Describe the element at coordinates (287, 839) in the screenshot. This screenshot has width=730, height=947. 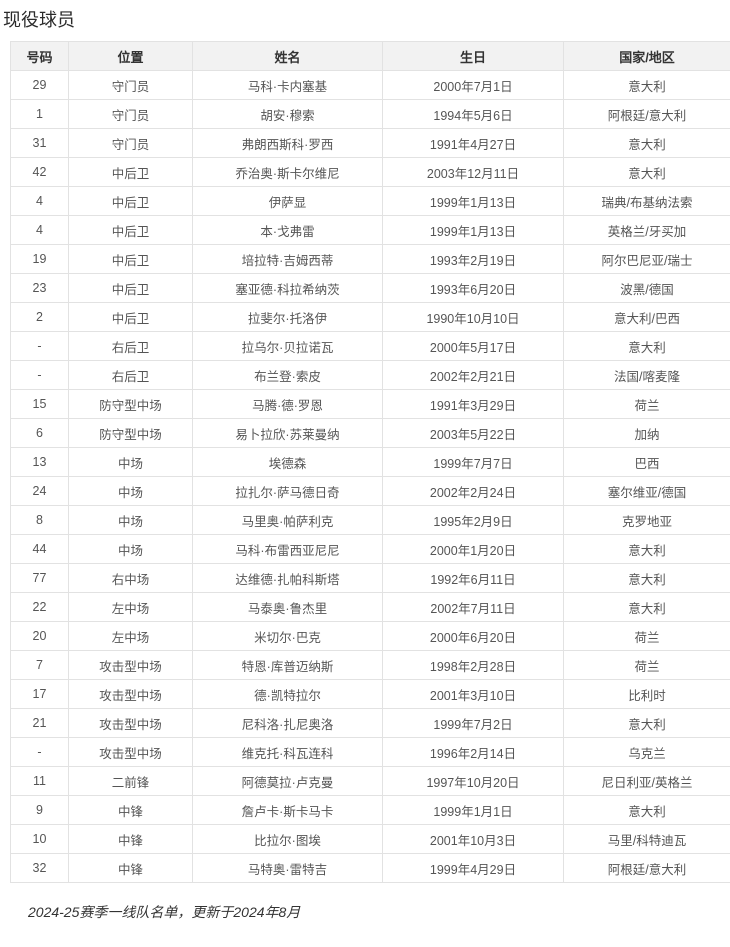
I see `table-cell: 比拉尔·图埃` at that location.